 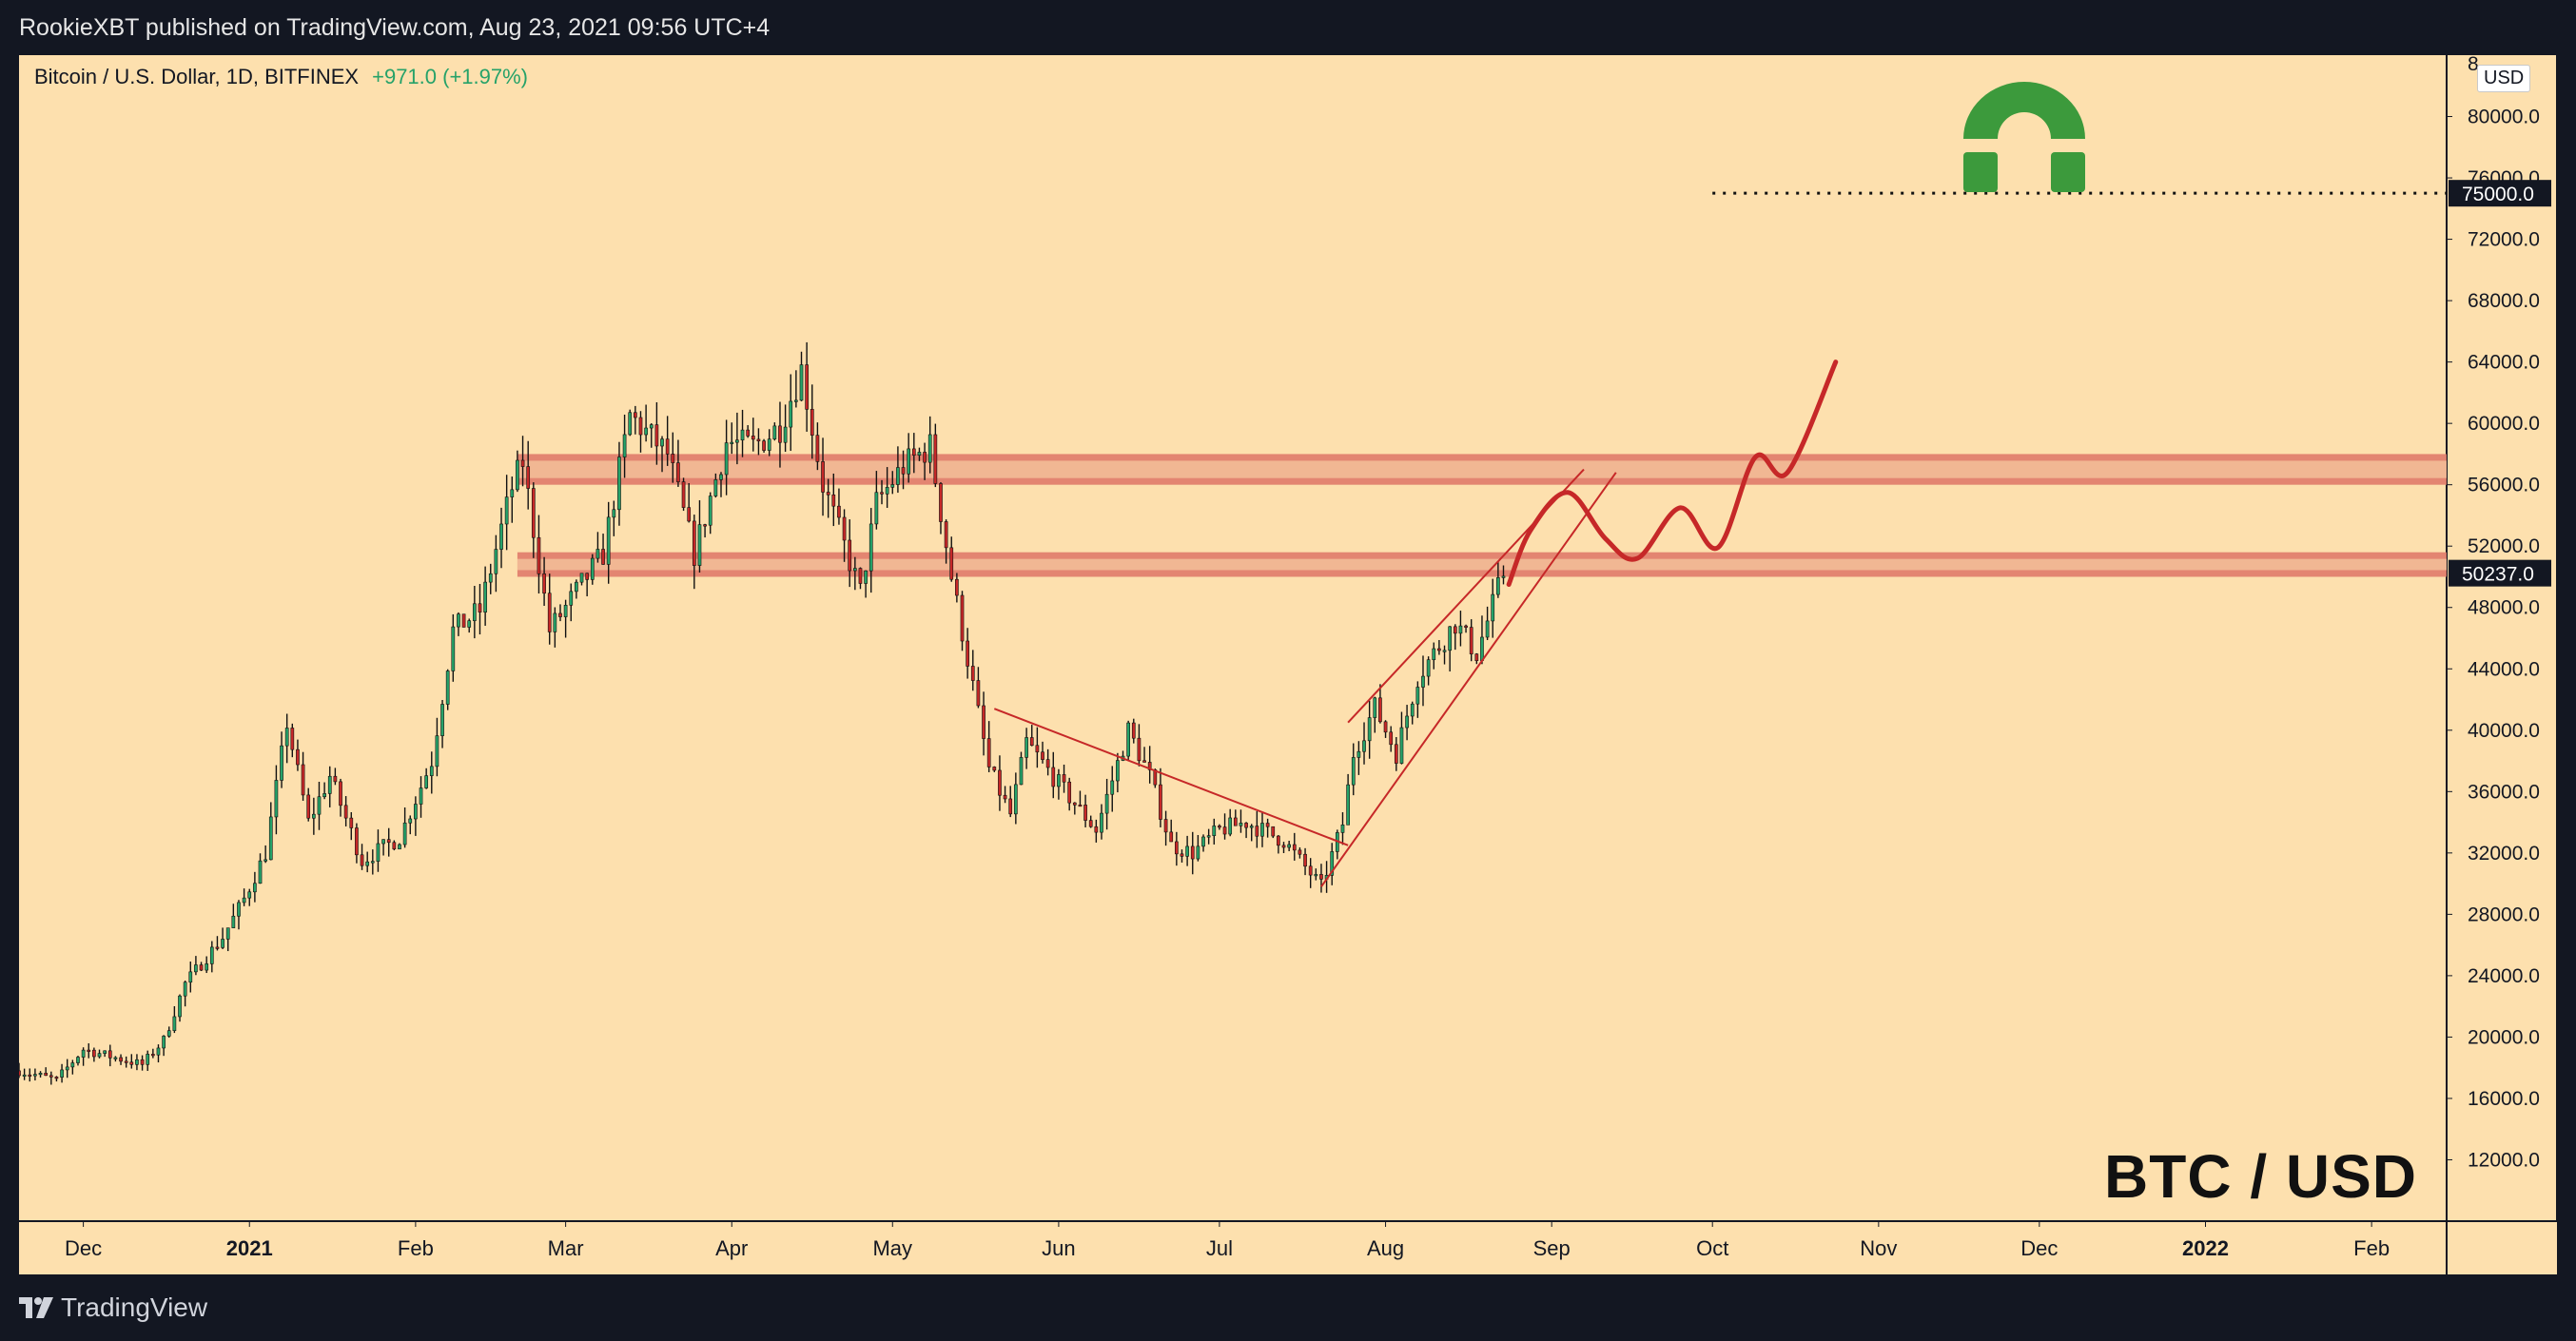 What do you see at coordinates (2504, 240) in the screenshot?
I see `y-tick-label: 72000.0` at bounding box center [2504, 240].